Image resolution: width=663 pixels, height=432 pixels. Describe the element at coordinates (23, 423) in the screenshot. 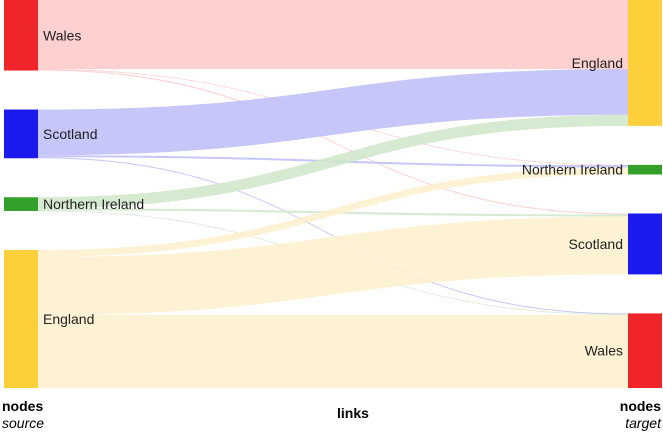

I see `footer-left-subtitle: source` at that location.